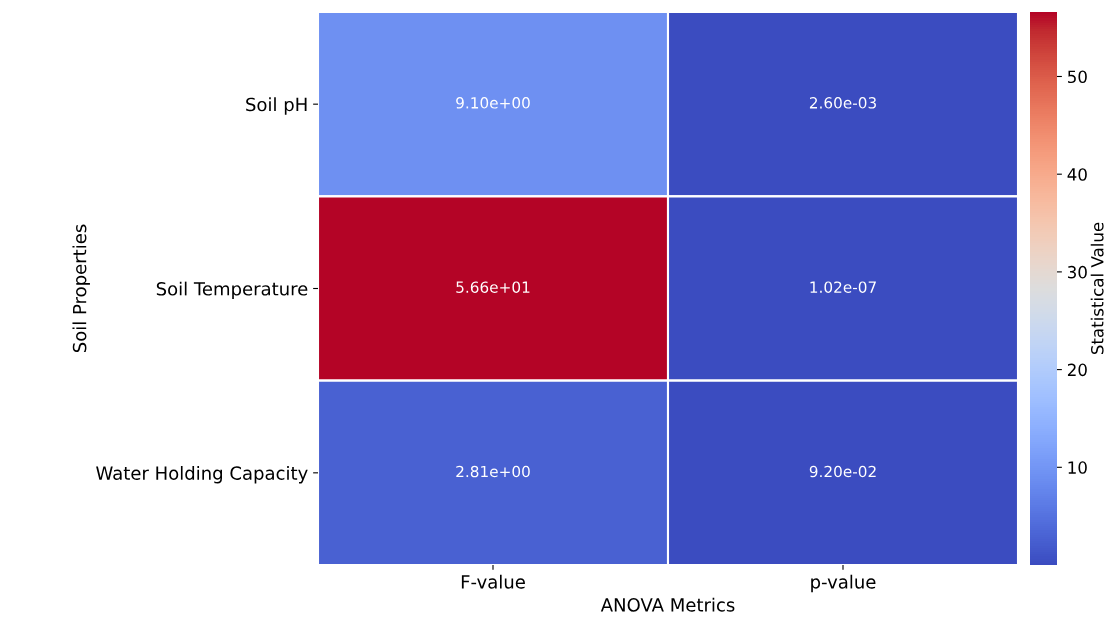 The height and width of the screenshot is (626, 1115). I want to click on color-bar-label: 50, so click(1077, 77).